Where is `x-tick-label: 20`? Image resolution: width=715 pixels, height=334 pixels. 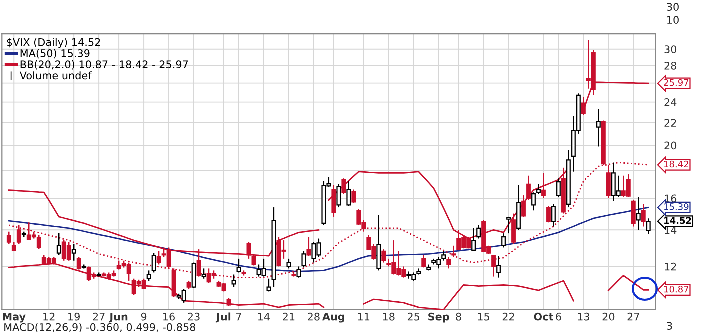
x-tick-label: 20 is located at coordinates (608, 316).